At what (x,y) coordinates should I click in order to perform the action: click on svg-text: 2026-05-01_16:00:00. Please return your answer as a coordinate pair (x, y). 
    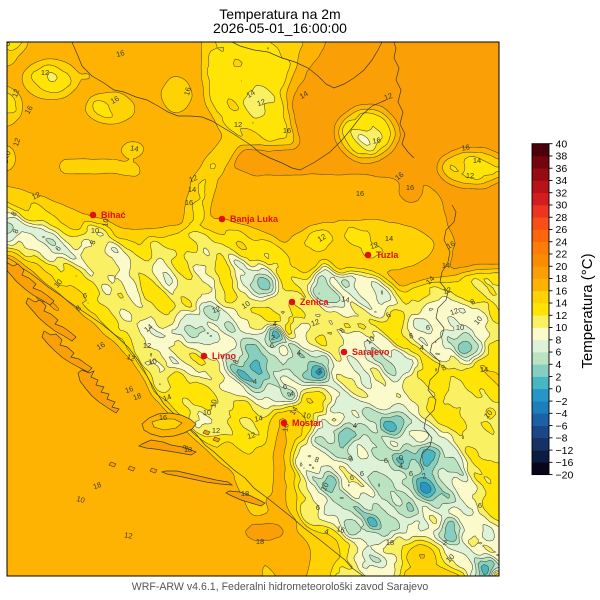
    Looking at the image, I should click on (280, 28).